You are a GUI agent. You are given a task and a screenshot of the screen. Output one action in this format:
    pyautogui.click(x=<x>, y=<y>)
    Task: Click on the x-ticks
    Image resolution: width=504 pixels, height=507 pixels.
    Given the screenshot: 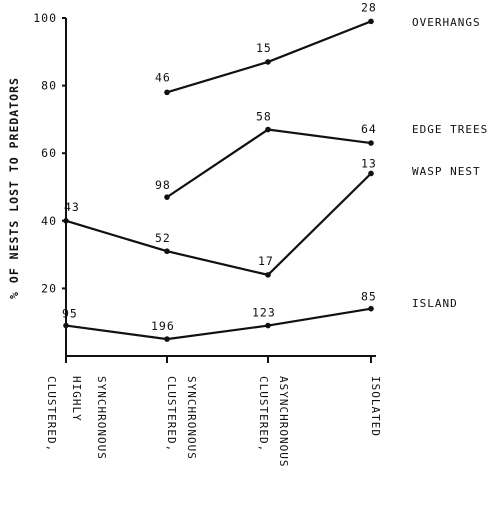 What is the action you would take?
    pyautogui.click(x=218, y=359)
    